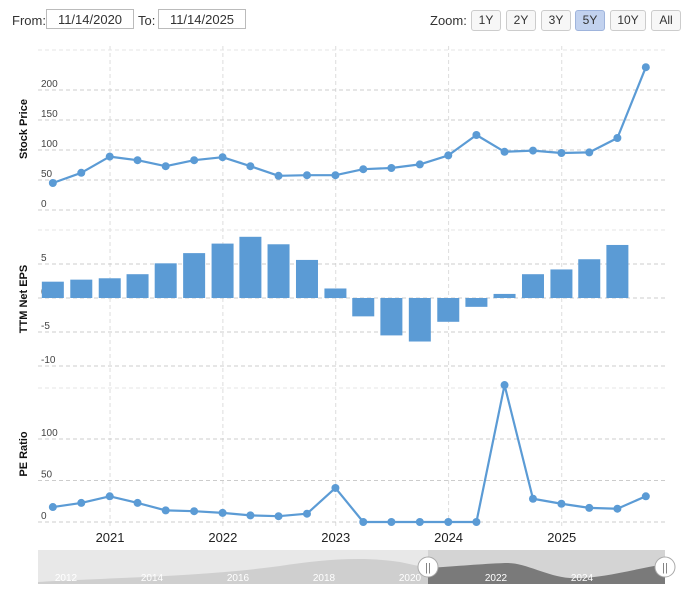  Describe the element at coordinates (24, 299) in the screenshot. I see `y-axis-label: TTM Net EPS` at that location.